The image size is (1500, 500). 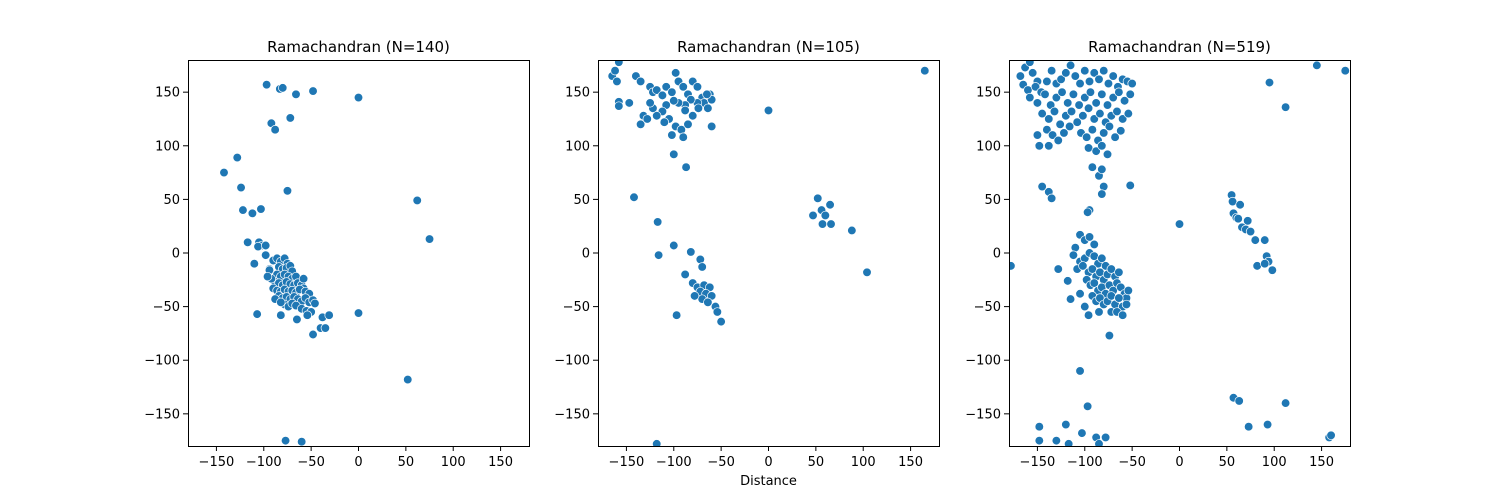 What do you see at coordinates (997, 254) in the screenshot?
I see `y-tick-label: 0` at bounding box center [997, 254].